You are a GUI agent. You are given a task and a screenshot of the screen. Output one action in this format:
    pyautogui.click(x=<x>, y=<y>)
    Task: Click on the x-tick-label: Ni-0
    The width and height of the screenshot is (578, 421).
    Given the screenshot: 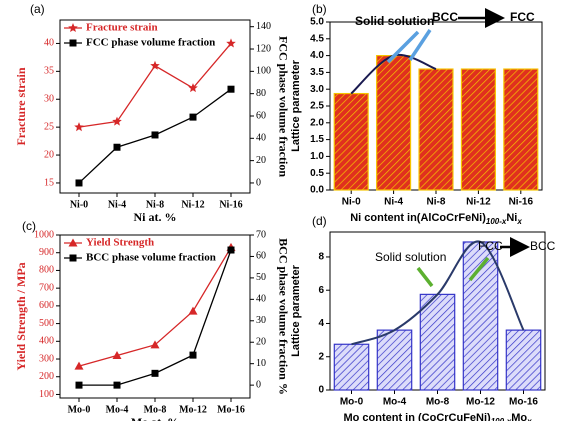 What is the action you would take?
    pyautogui.click(x=351, y=202)
    